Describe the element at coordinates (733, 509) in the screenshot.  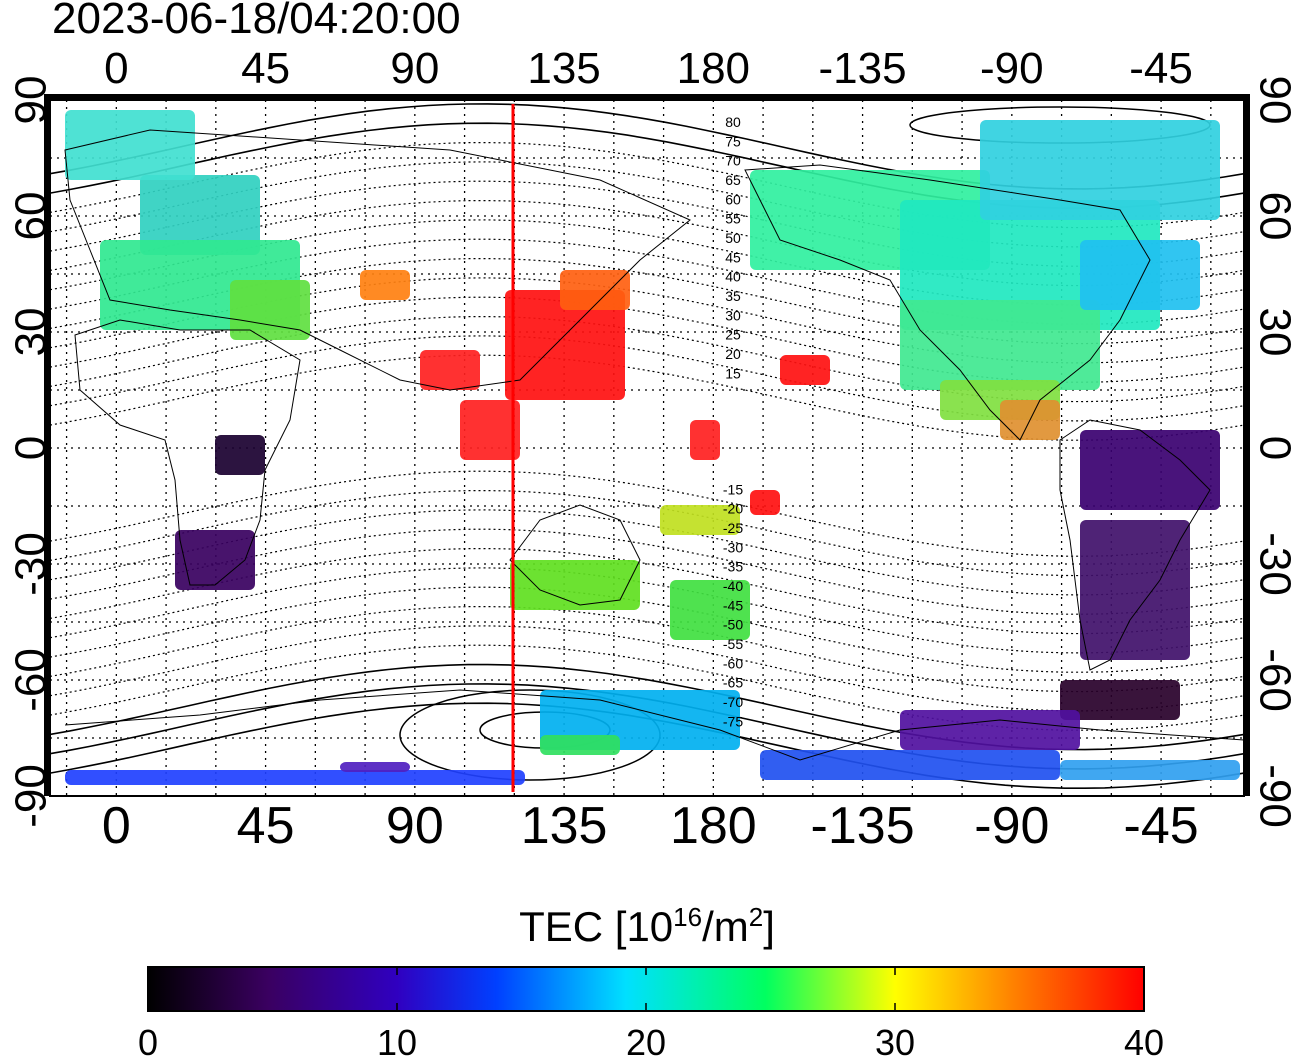
I see `contour-label: -20` at that location.